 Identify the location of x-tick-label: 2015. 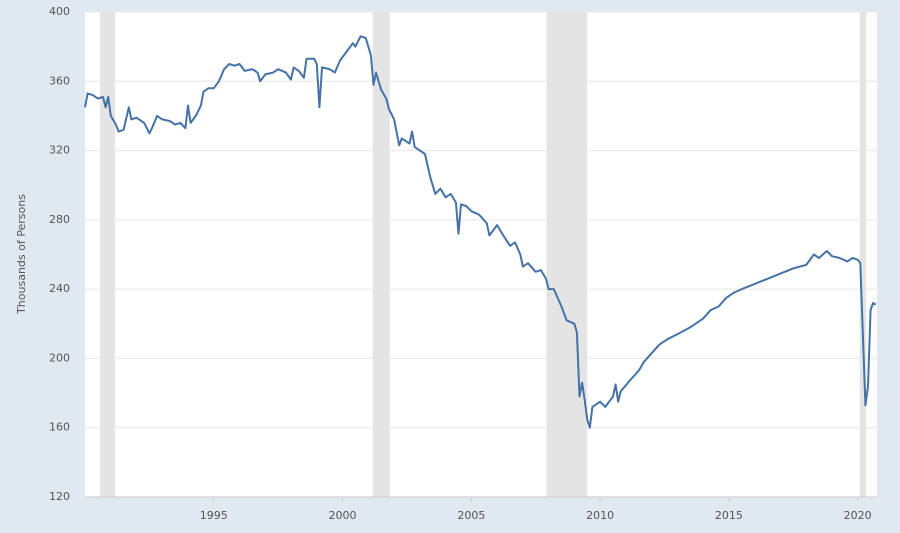
(729, 515).